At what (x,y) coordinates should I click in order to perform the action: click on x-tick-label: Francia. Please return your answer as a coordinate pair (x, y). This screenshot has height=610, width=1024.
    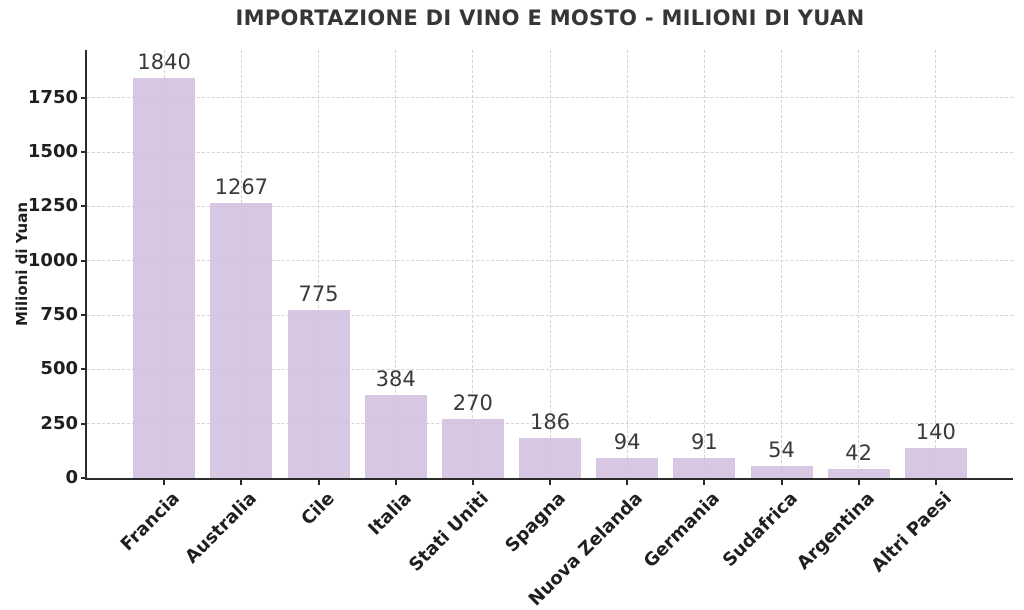
    Looking at the image, I should click on (150, 522).